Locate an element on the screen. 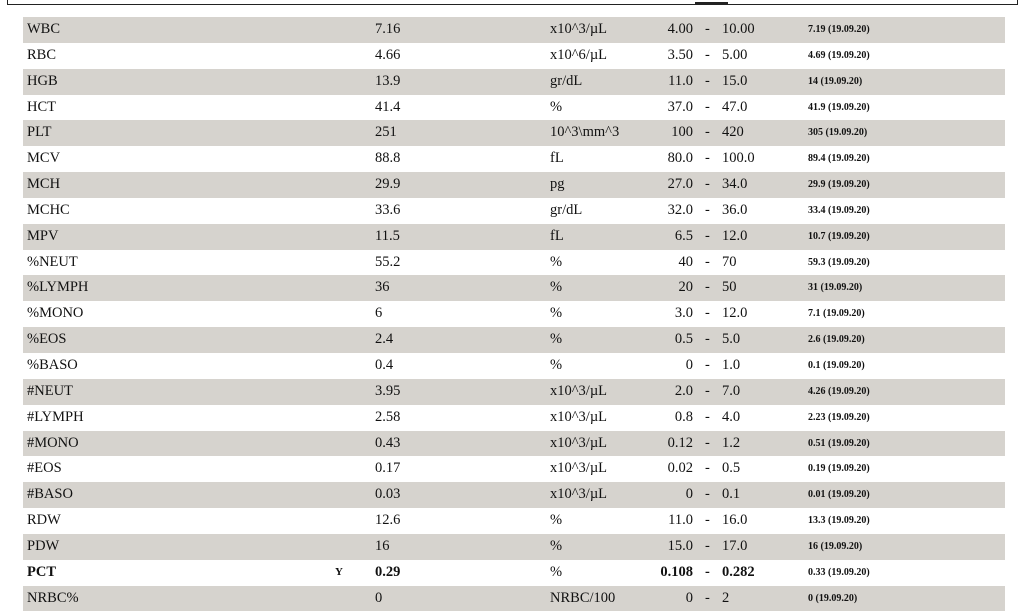 Image resolution: width=1024 pixels, height=611 pixels. reference-high: 100.0 is located at coordinates (738, 158).